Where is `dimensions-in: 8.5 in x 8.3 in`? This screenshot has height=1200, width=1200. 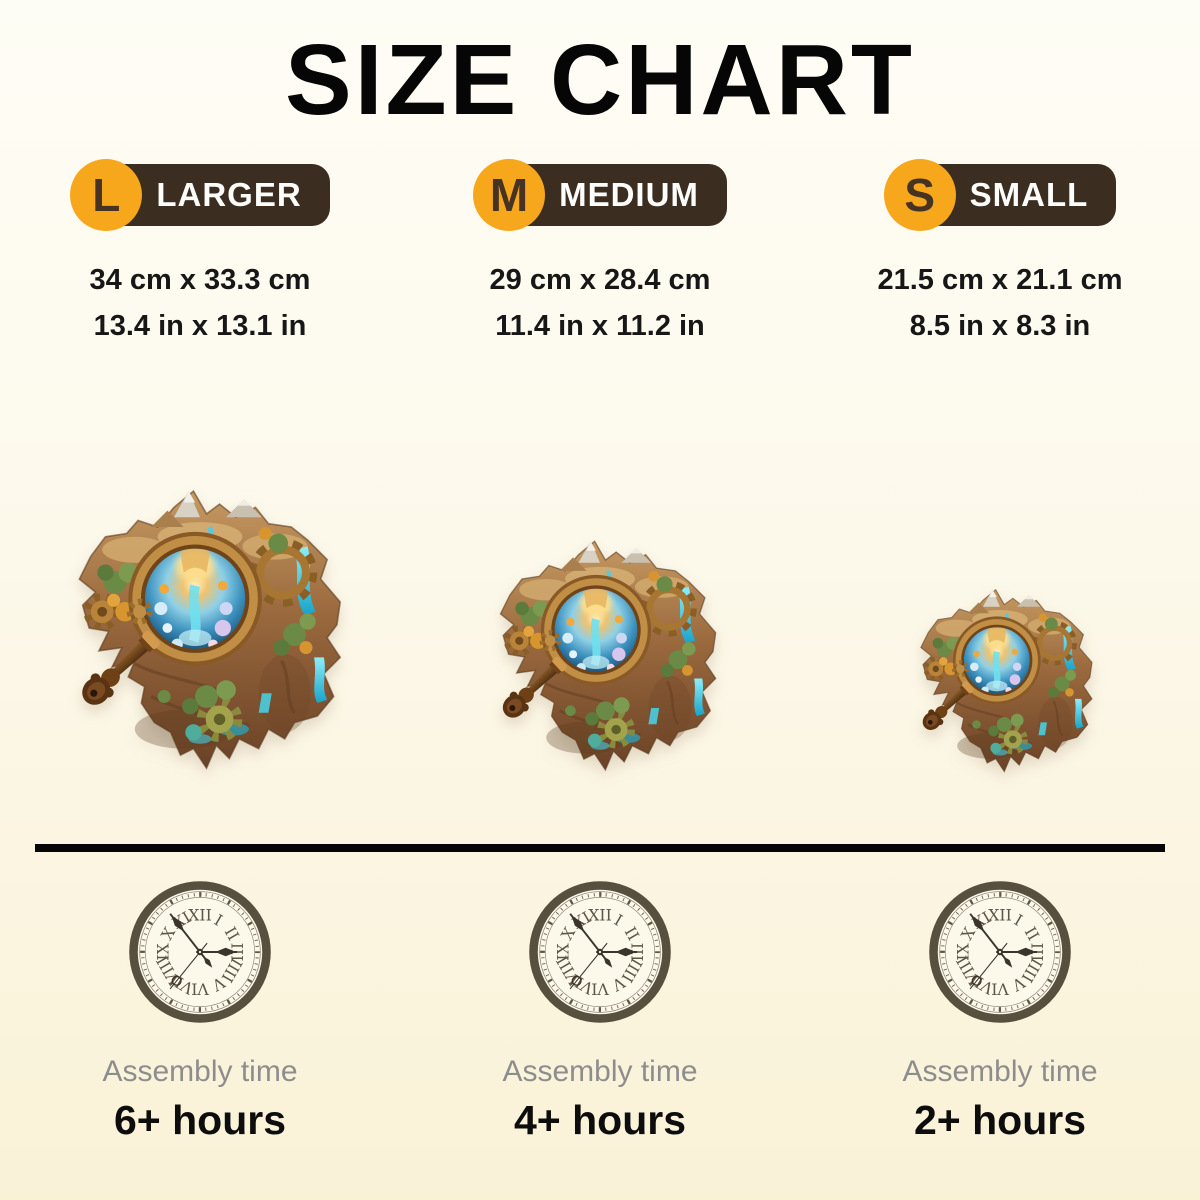 dimensions-in: 8.5 in x 8.3 in is located at coordinates (1000, 326).